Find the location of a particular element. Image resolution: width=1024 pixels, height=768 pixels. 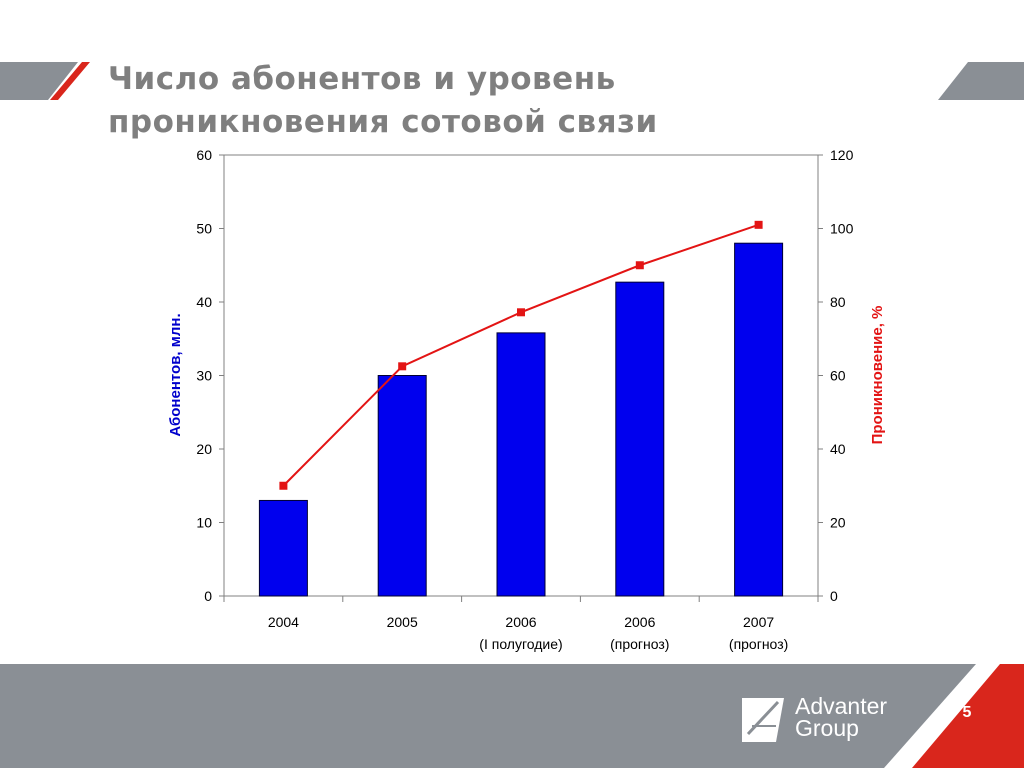

right-axis-tick-label: 0 is located at coordinates (834, 596).